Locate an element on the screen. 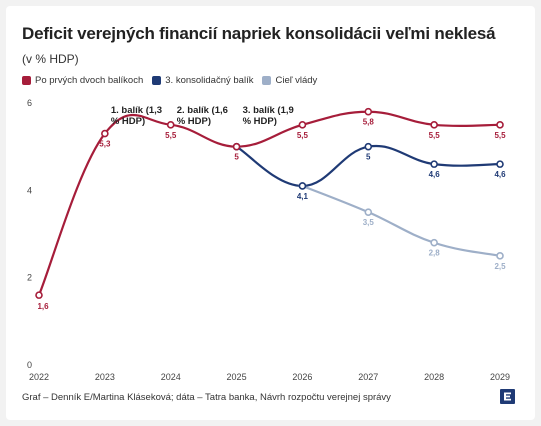 The image size is (541, 426). legend-label: Po prvých dvoch balíkoch is located at coordinates (89, 80).